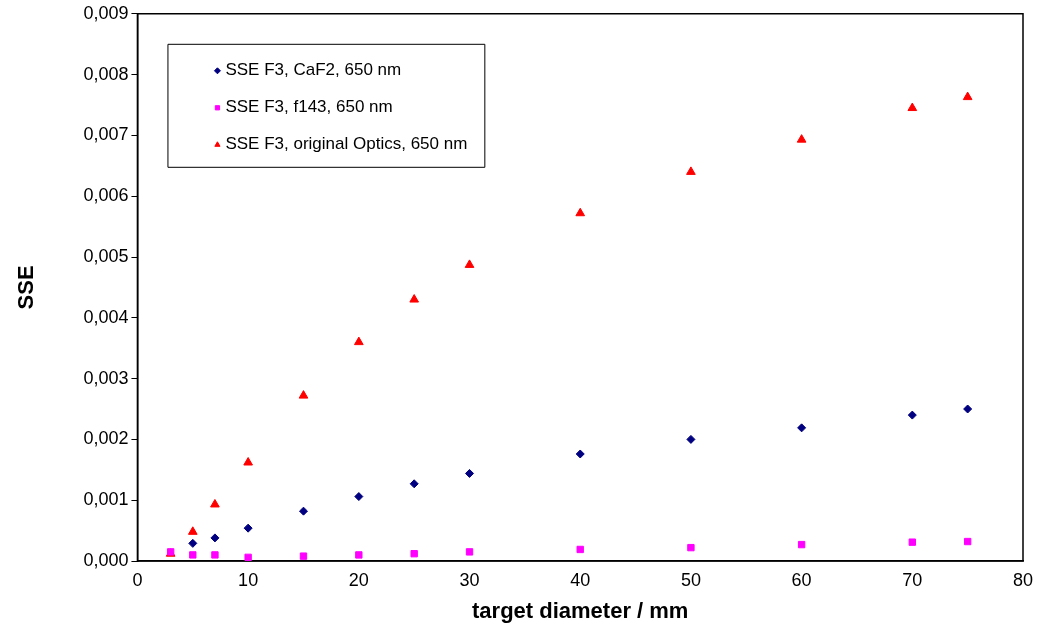 Image resolution: width=1045 pixels, height=635 pixels. I want to click on x-tick-label: 0, so click(137, 579).